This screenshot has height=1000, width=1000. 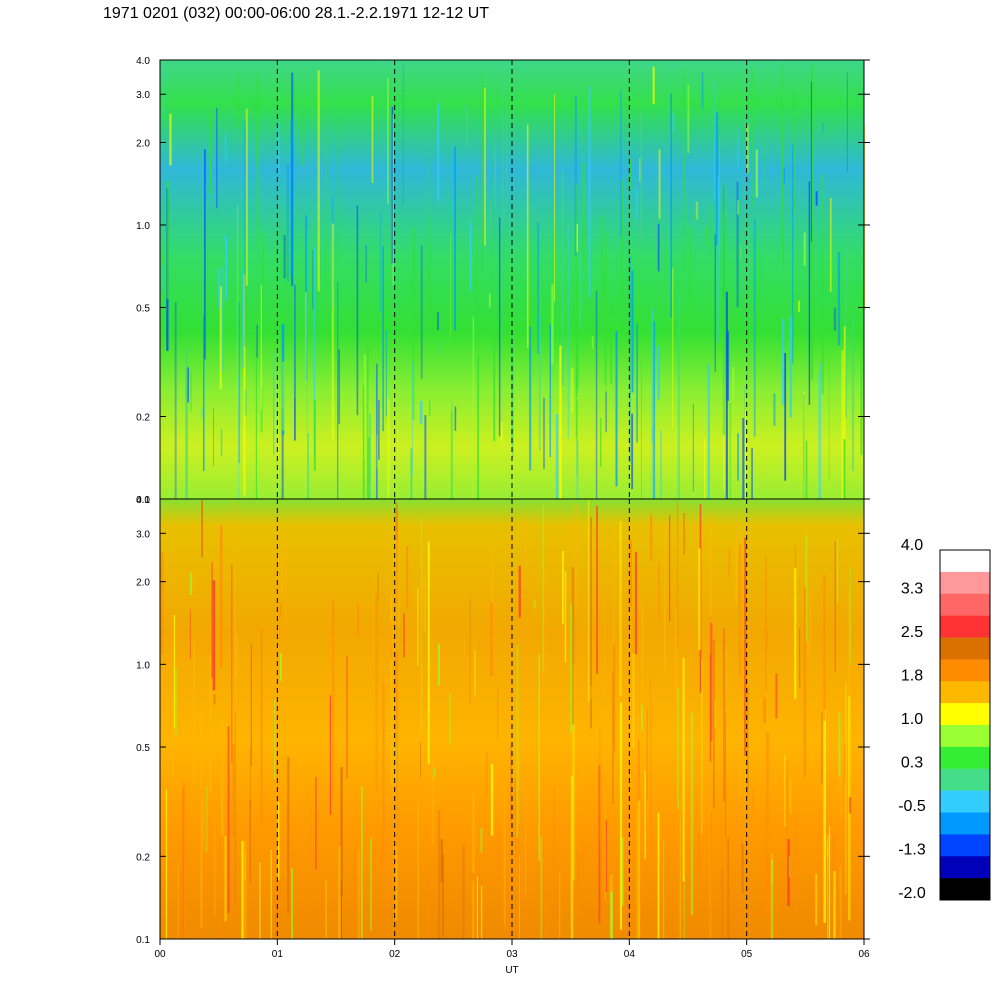 I want to click on y-tick-label: 3.0, so click(x=143, y=95).